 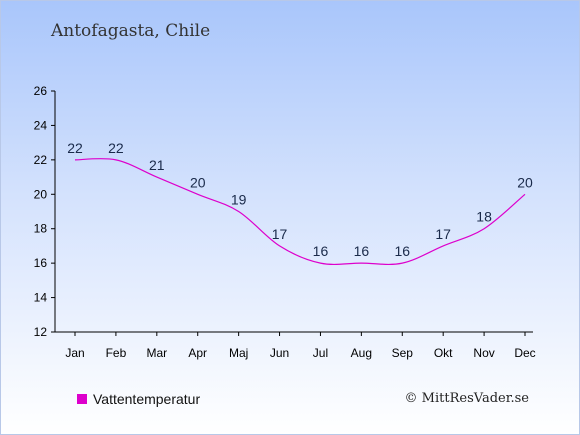 I want to click on legend-swatch, so click(x=82, y=399).